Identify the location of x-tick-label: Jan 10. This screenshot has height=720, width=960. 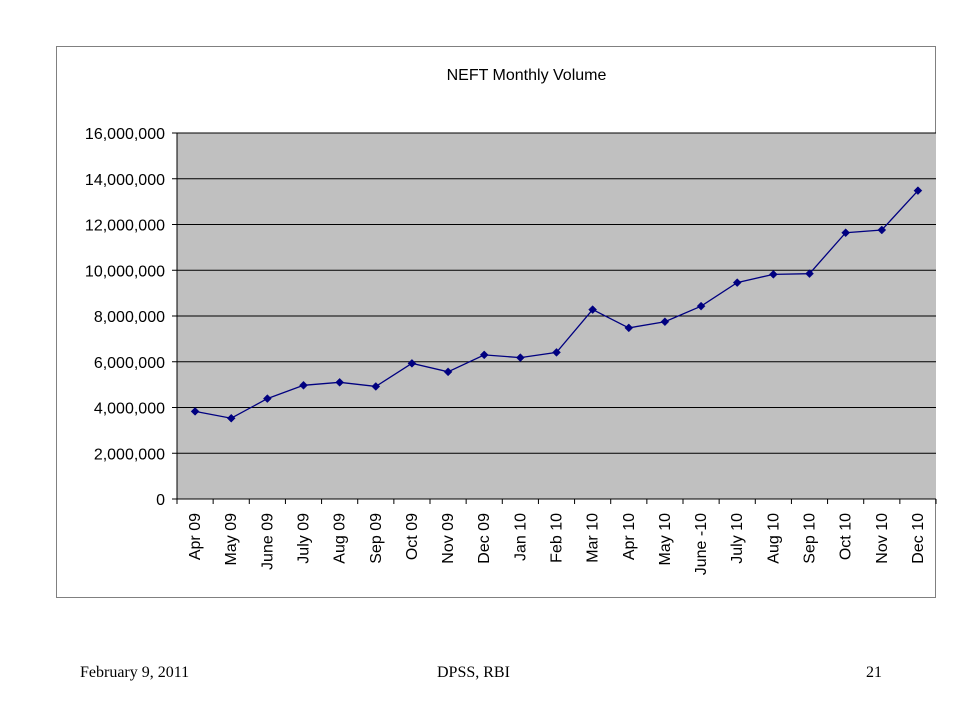
(520, 537).